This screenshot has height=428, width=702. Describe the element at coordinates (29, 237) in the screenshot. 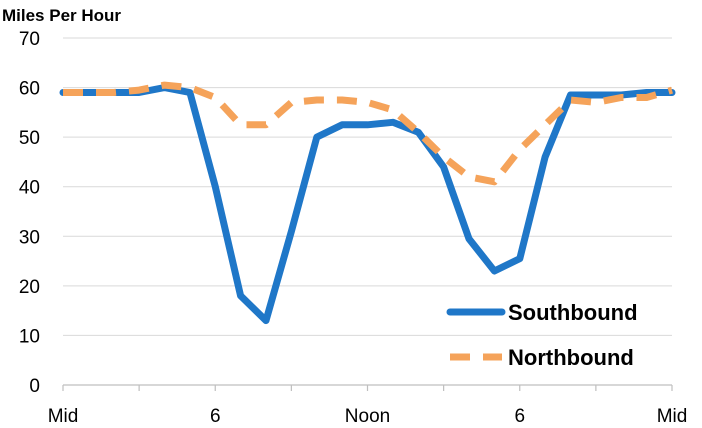

I see `y-tick-label: 30` at that location.